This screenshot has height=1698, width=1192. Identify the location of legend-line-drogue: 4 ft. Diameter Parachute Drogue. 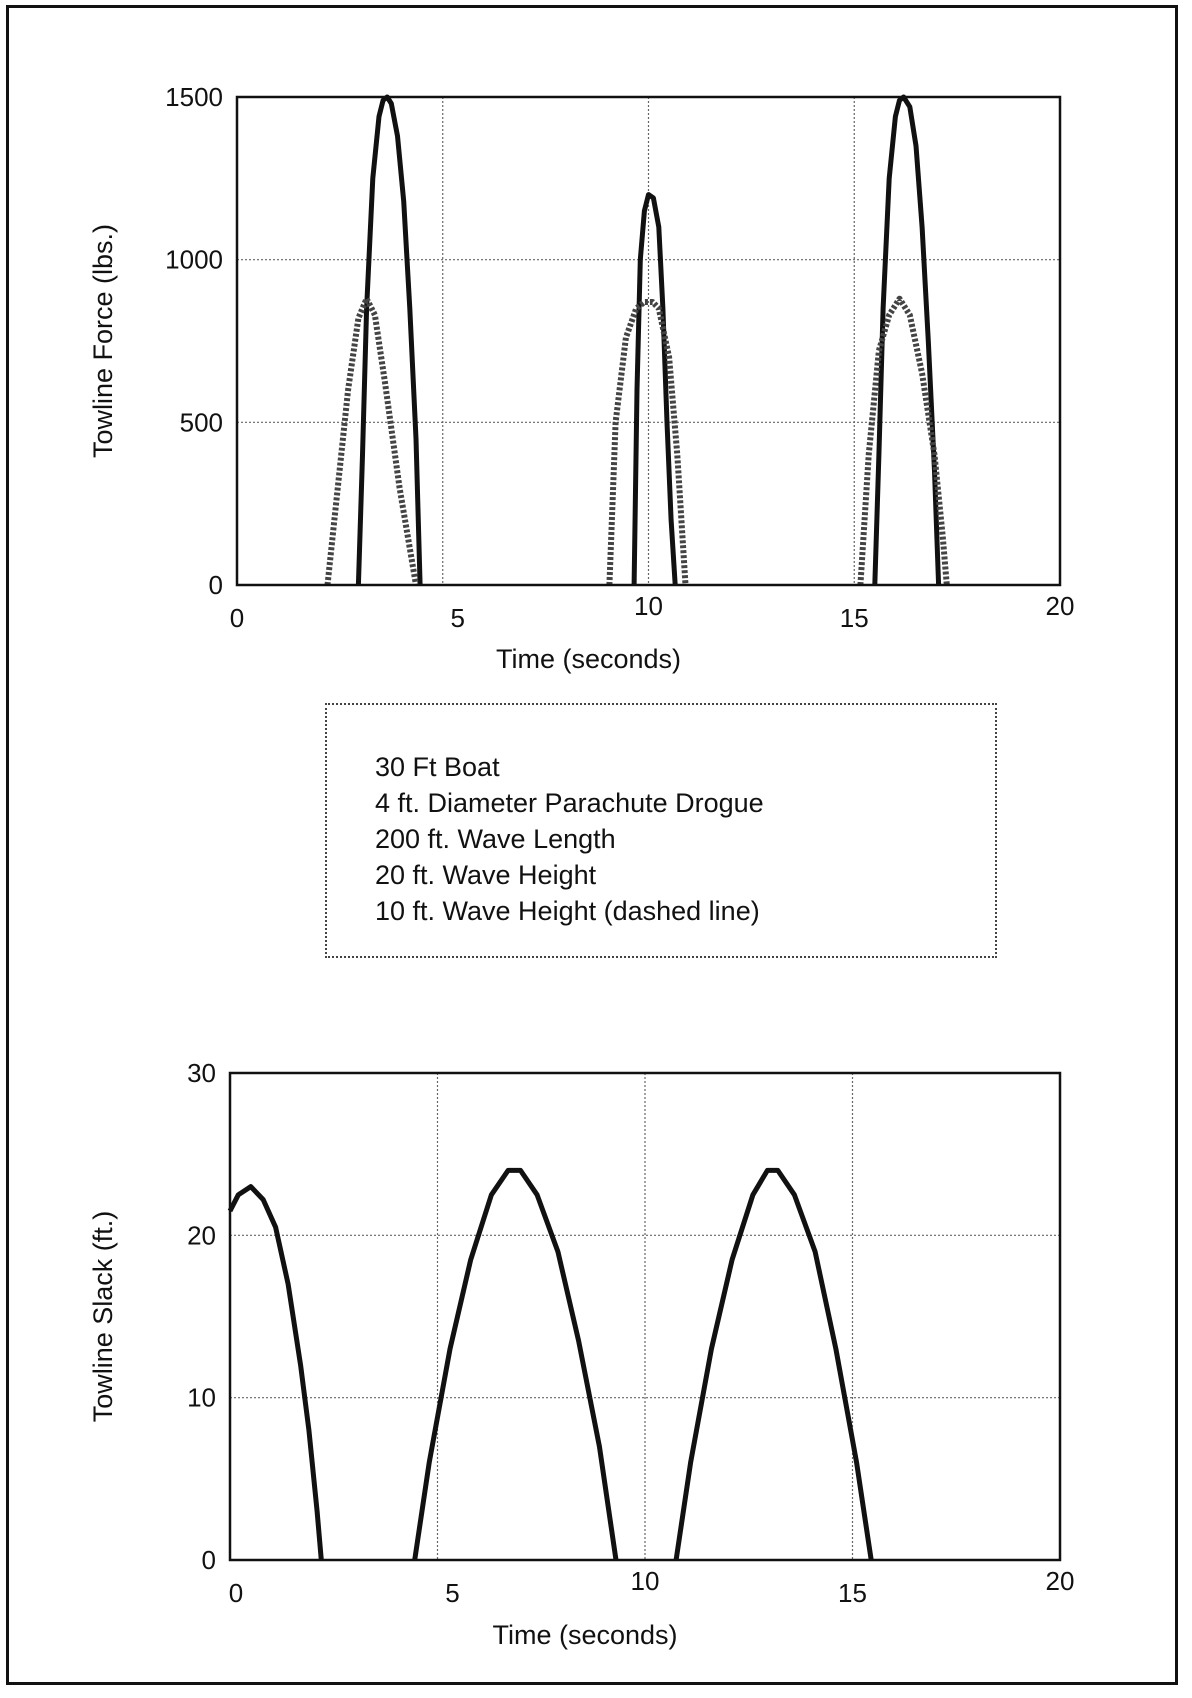
(569, 803).